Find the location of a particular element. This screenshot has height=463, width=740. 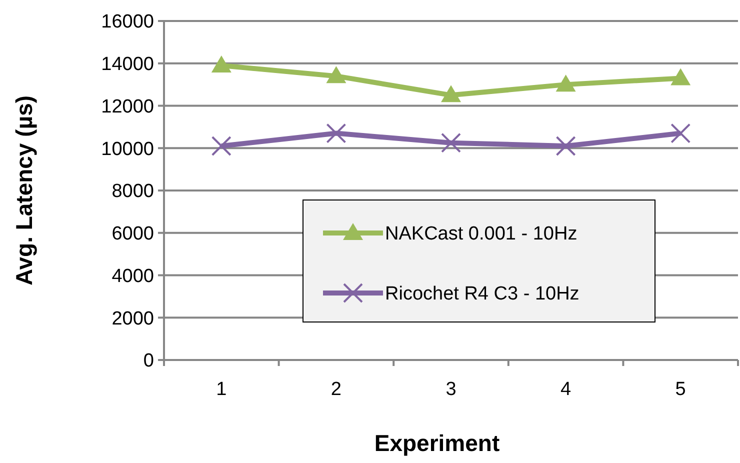

y-tick-label: 10000 is located at coordinates (127, 149).